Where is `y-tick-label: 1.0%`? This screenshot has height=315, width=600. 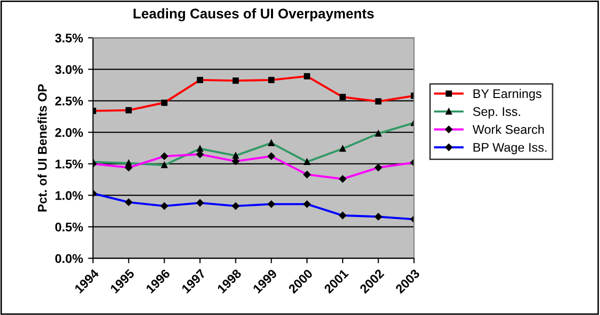
y-tick-label: 1.0% is located at coordinates (69, 195).